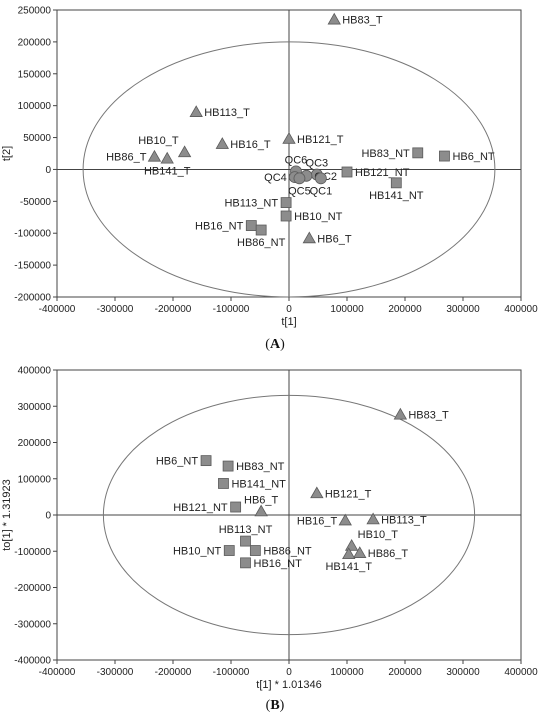  Describe the element at coordinates (200, 508) in the screenshot. I see `plot-b-point-hb121-nt-label: HB121_NT` at that location.